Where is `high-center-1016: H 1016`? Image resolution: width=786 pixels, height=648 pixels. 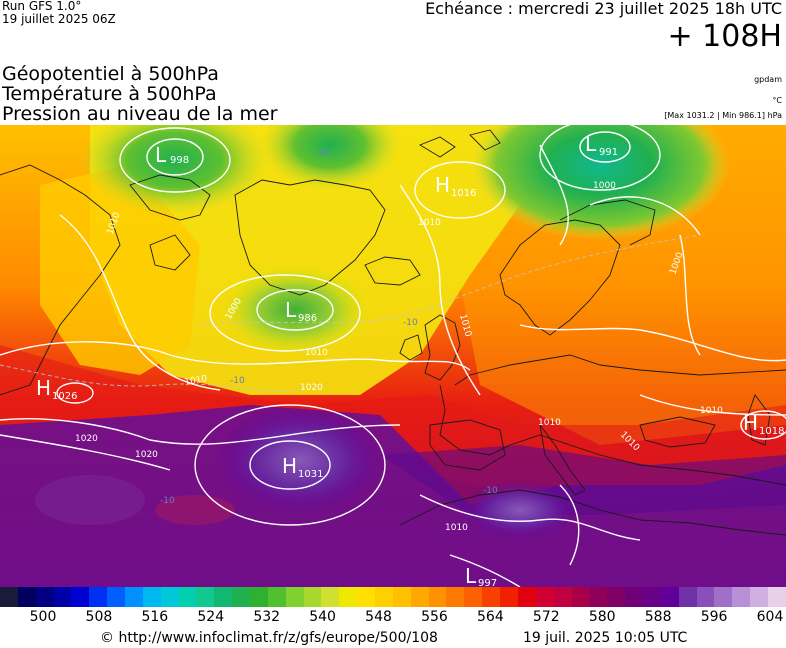 high-center-1016: H 1016 is located at coordinates (455, 186).